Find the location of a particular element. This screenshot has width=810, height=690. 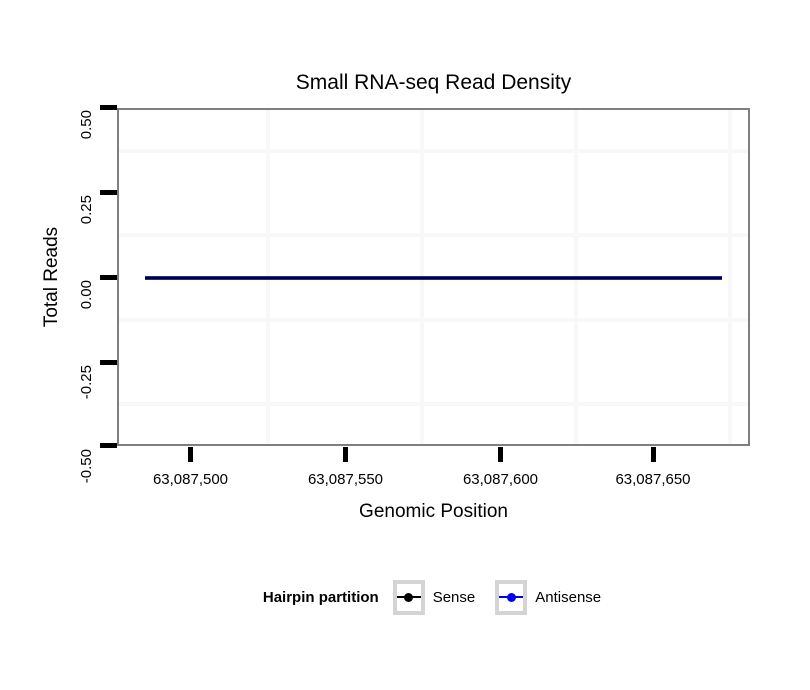

y-tick-label: 0.00 is located at coordinates (86, 295).